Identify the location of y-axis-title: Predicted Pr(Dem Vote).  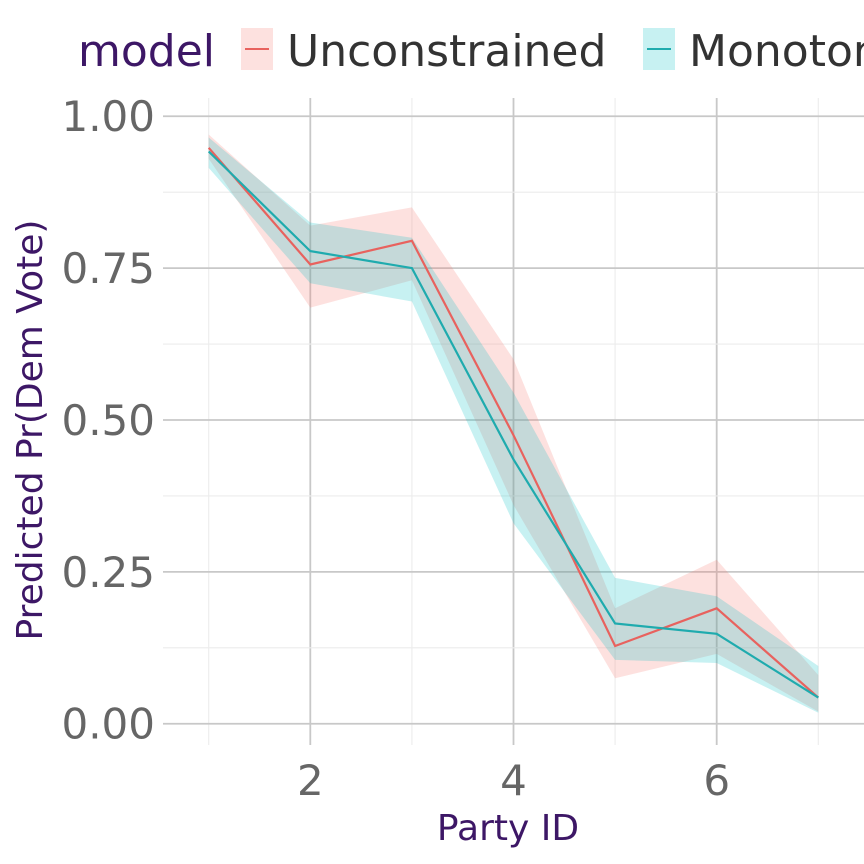
(30, 430).